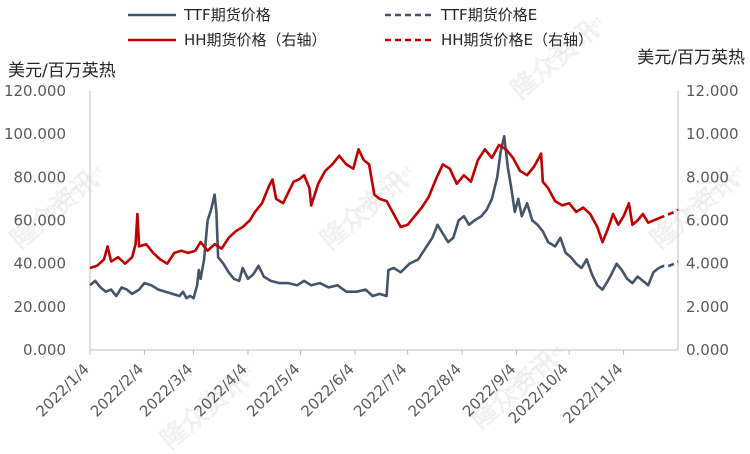  I want to click on left-tick-label: 0.000, so click(44, 350).